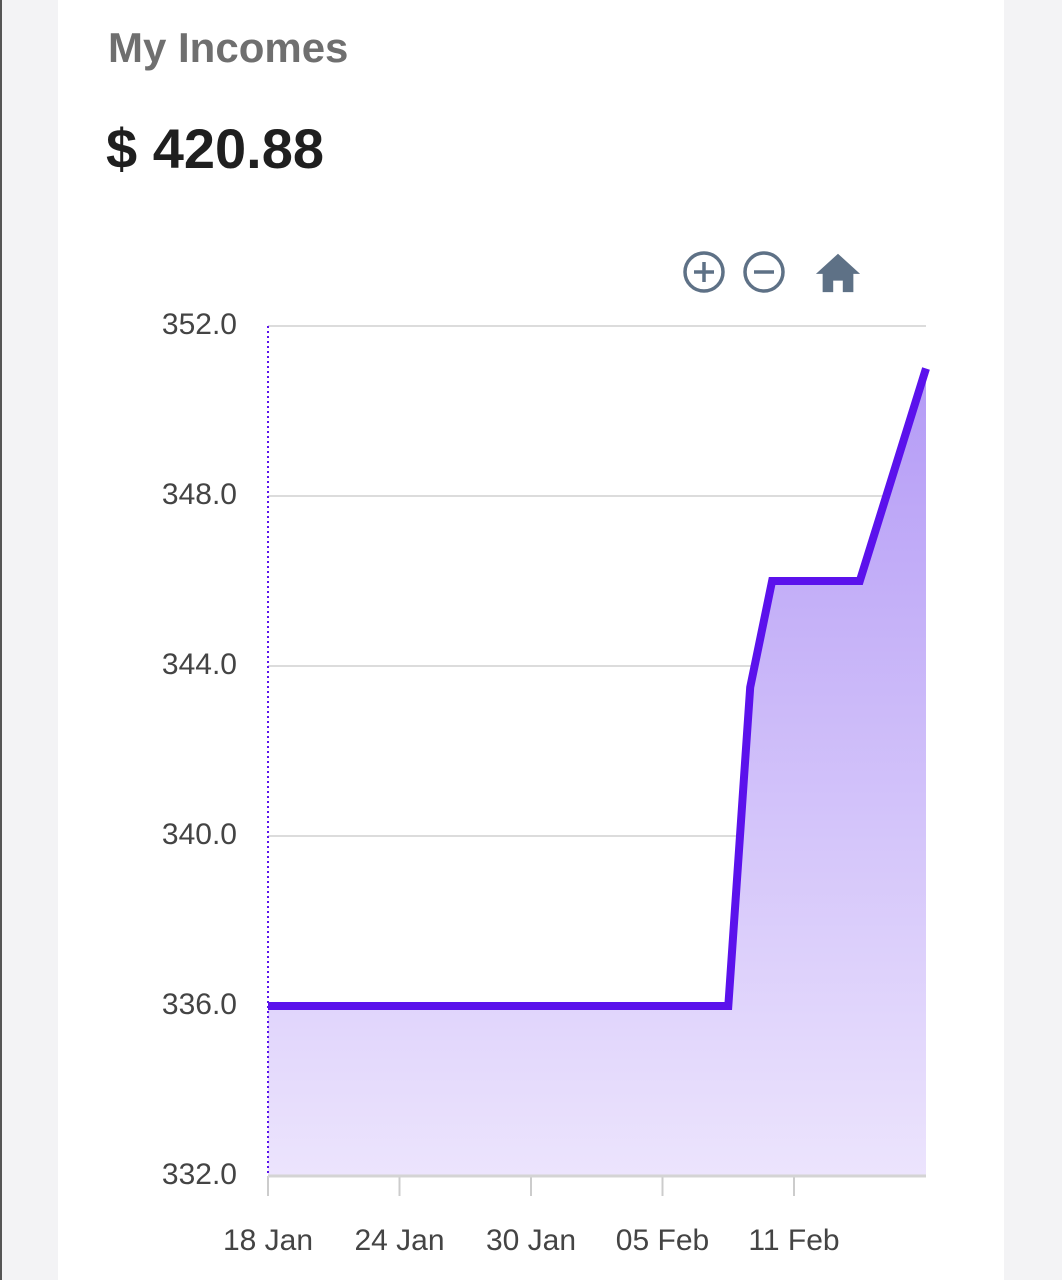 The width and height of the screenshot is (1062, 1280). I want to click on x-tick-label: 05 Feb, so click(662, 1240).